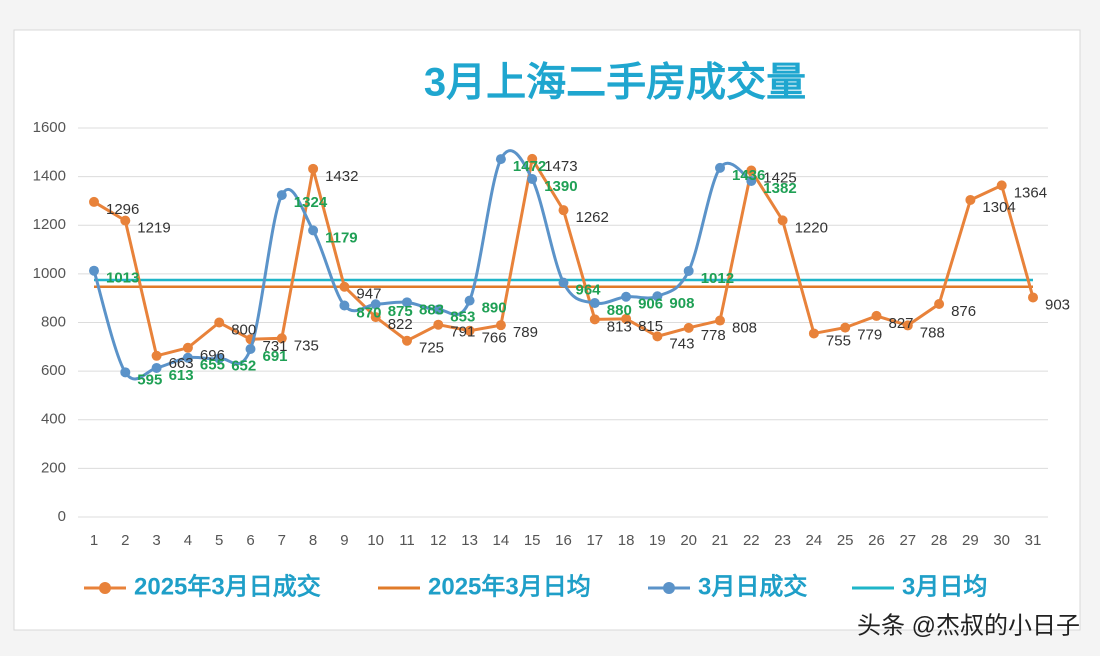  What do you see at coordinates (149, 379) in the screenshot?
I see `data-label: 595` at bounding box center [149, 379].